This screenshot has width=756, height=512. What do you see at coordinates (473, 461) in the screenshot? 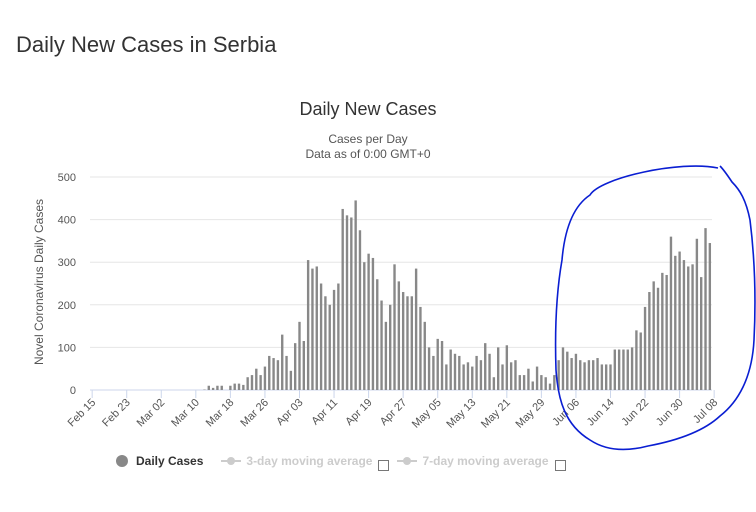
I see `legend-item-7-day-average: 7-day moving average` at bounding box center [473, 461].